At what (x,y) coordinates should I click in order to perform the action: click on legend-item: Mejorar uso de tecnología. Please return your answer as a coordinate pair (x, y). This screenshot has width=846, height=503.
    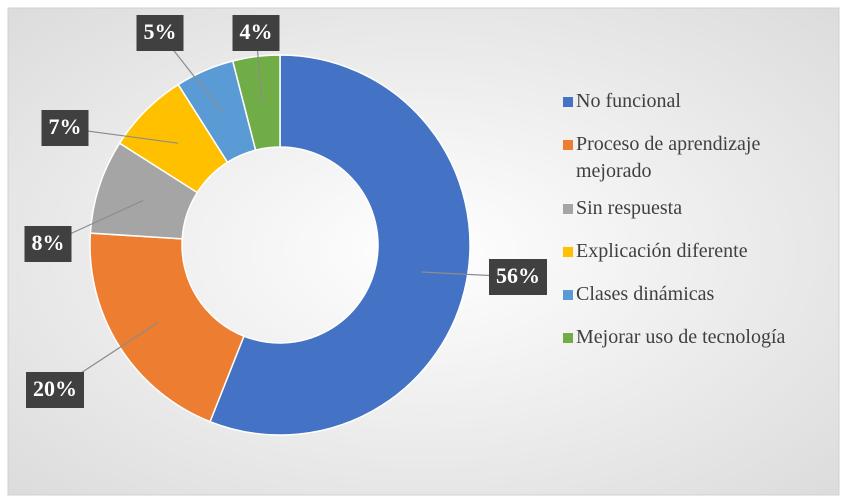
    Looking at the image, I should click on (700, 337).